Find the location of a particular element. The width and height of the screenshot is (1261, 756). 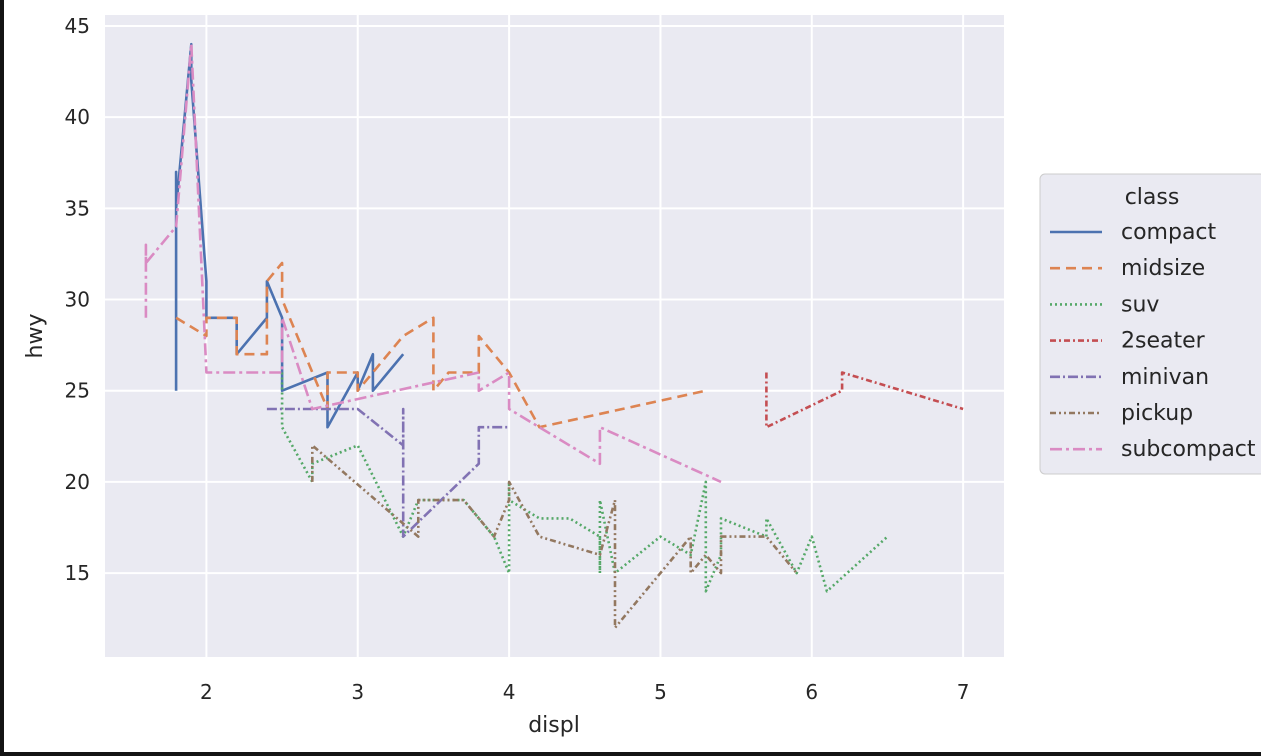

x-tick-label: 3 is located at coordinates (357, 692).